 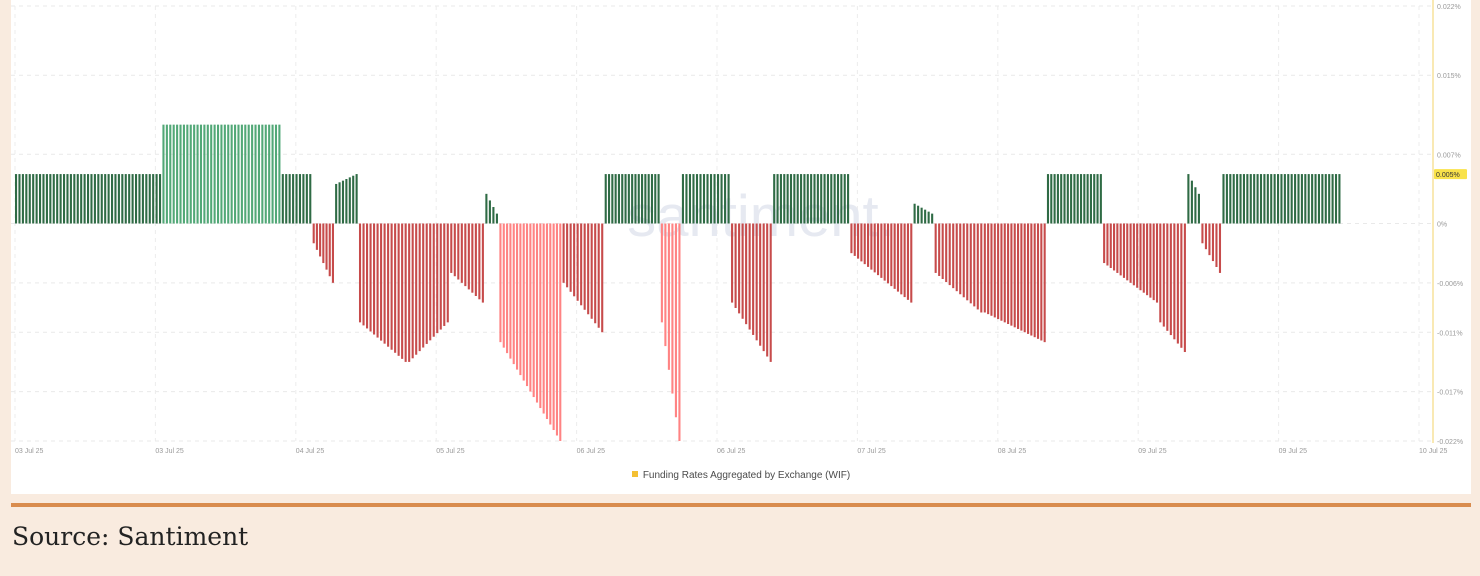 I want to click on x-tick-label: 06 Jul 25, so click(x=731, y=451).